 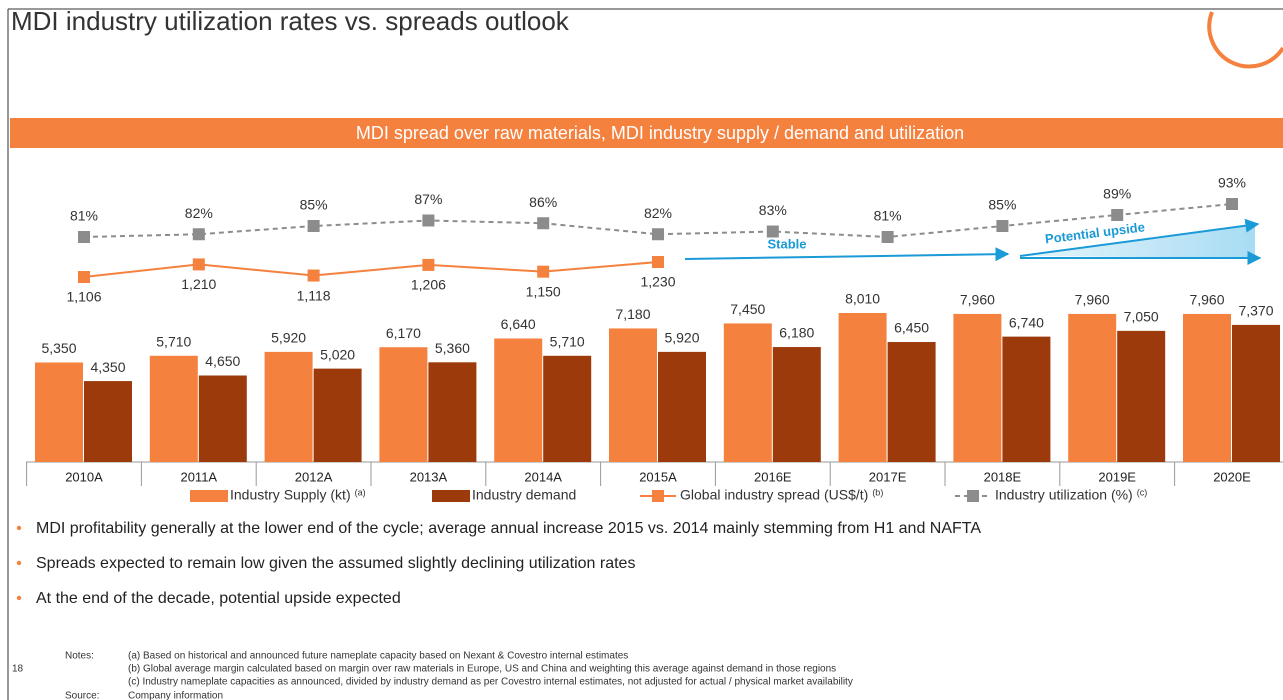 I want to click on bar-label: 7,050, so click(x=1141, y=317).